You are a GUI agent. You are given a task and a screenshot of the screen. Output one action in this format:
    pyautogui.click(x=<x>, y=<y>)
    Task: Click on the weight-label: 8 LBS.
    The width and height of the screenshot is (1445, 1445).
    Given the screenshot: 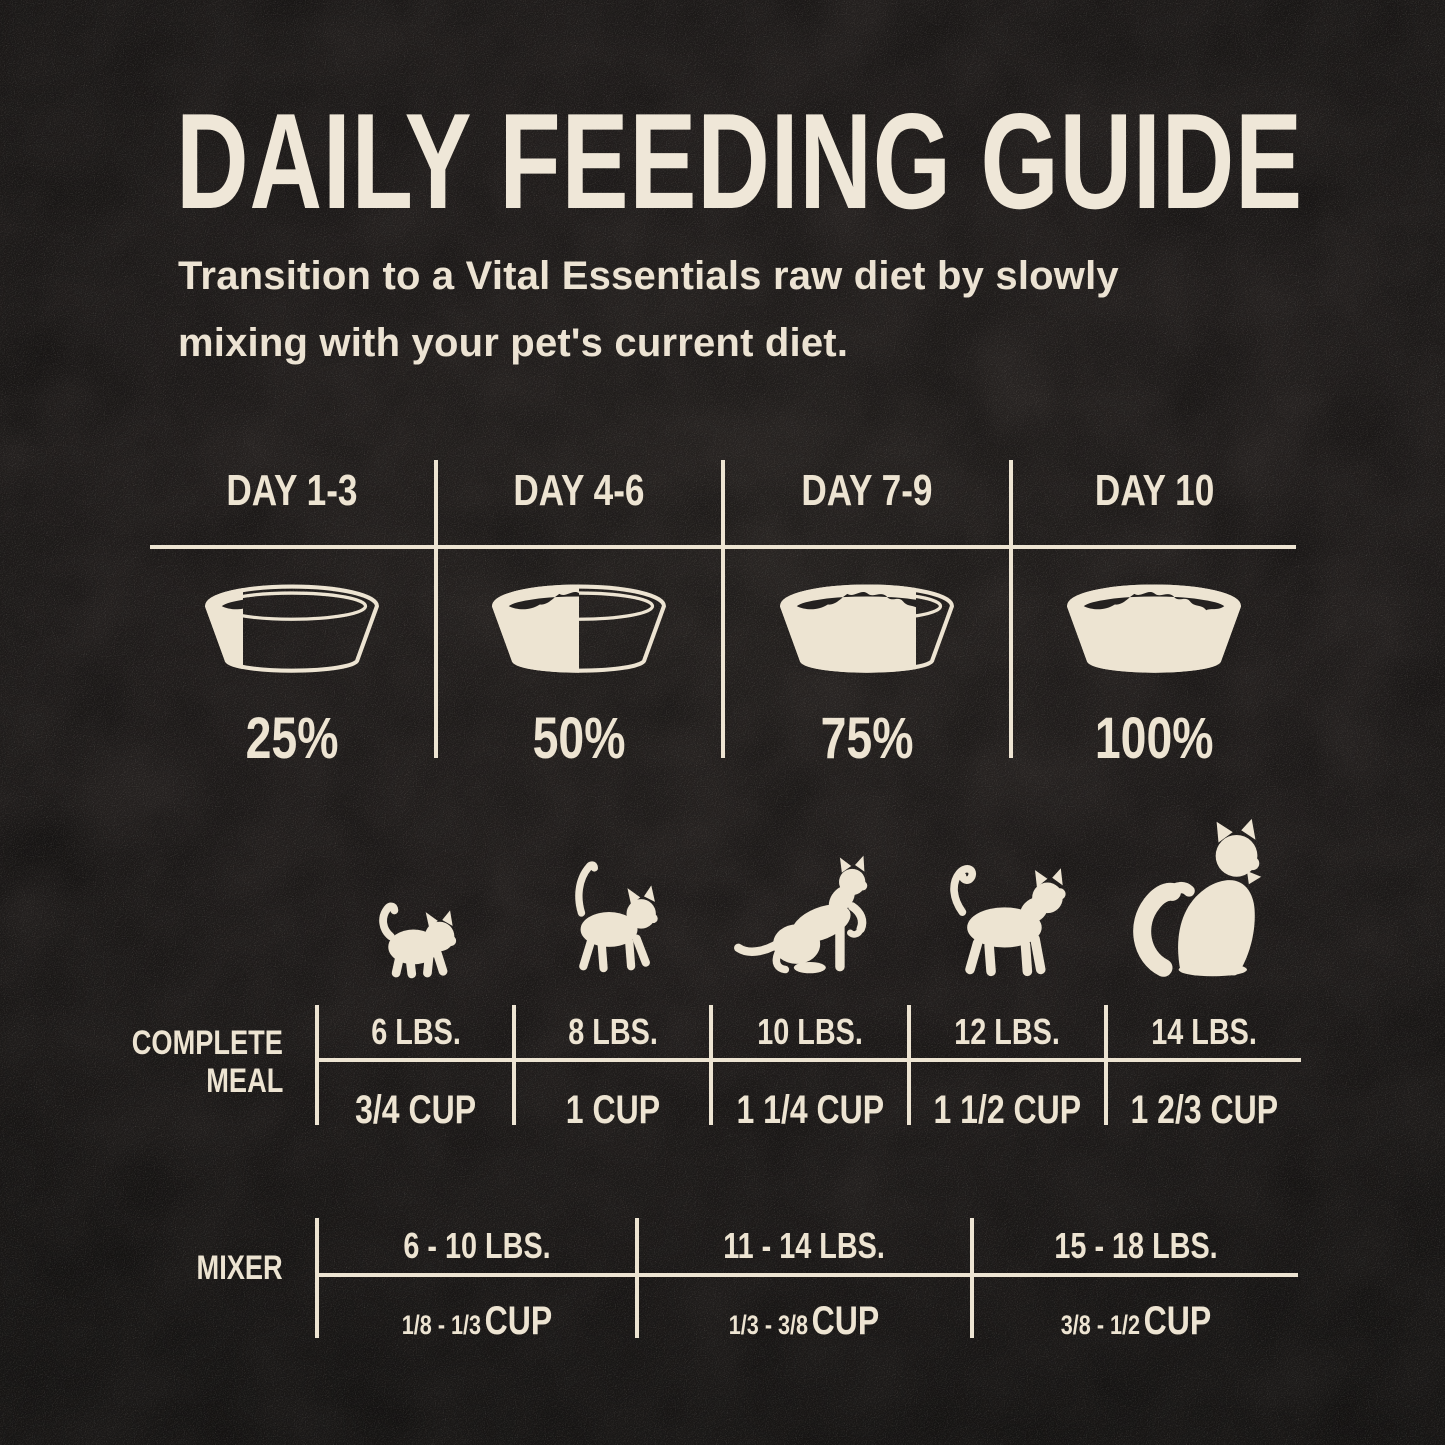 What is the action you would take?
    pyautogui.click(x=612, y=1031)
    